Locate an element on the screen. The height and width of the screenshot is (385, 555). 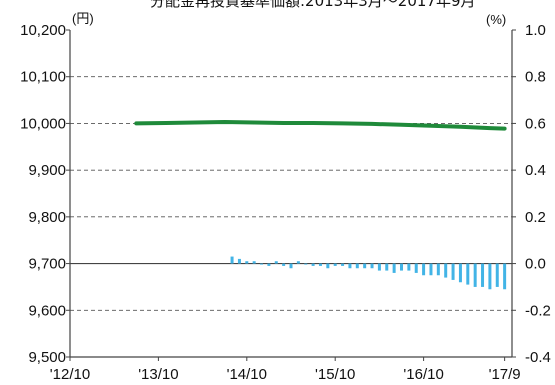
x-tick-label-4: '16/10 is located at coordinates (423, 374).